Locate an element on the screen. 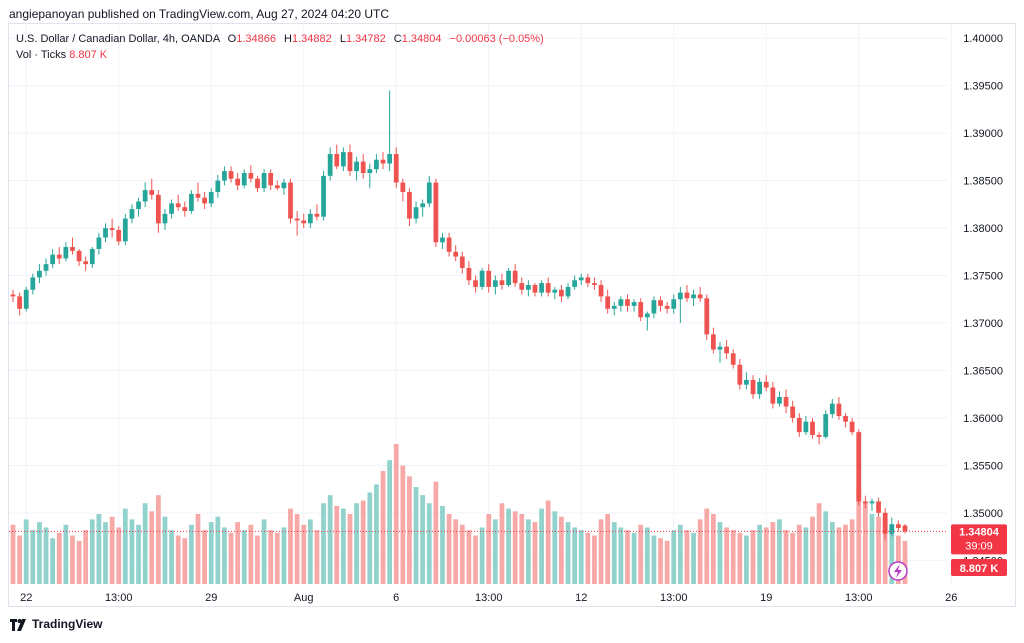  price-tag-bg is located at coordinates (979, 539).